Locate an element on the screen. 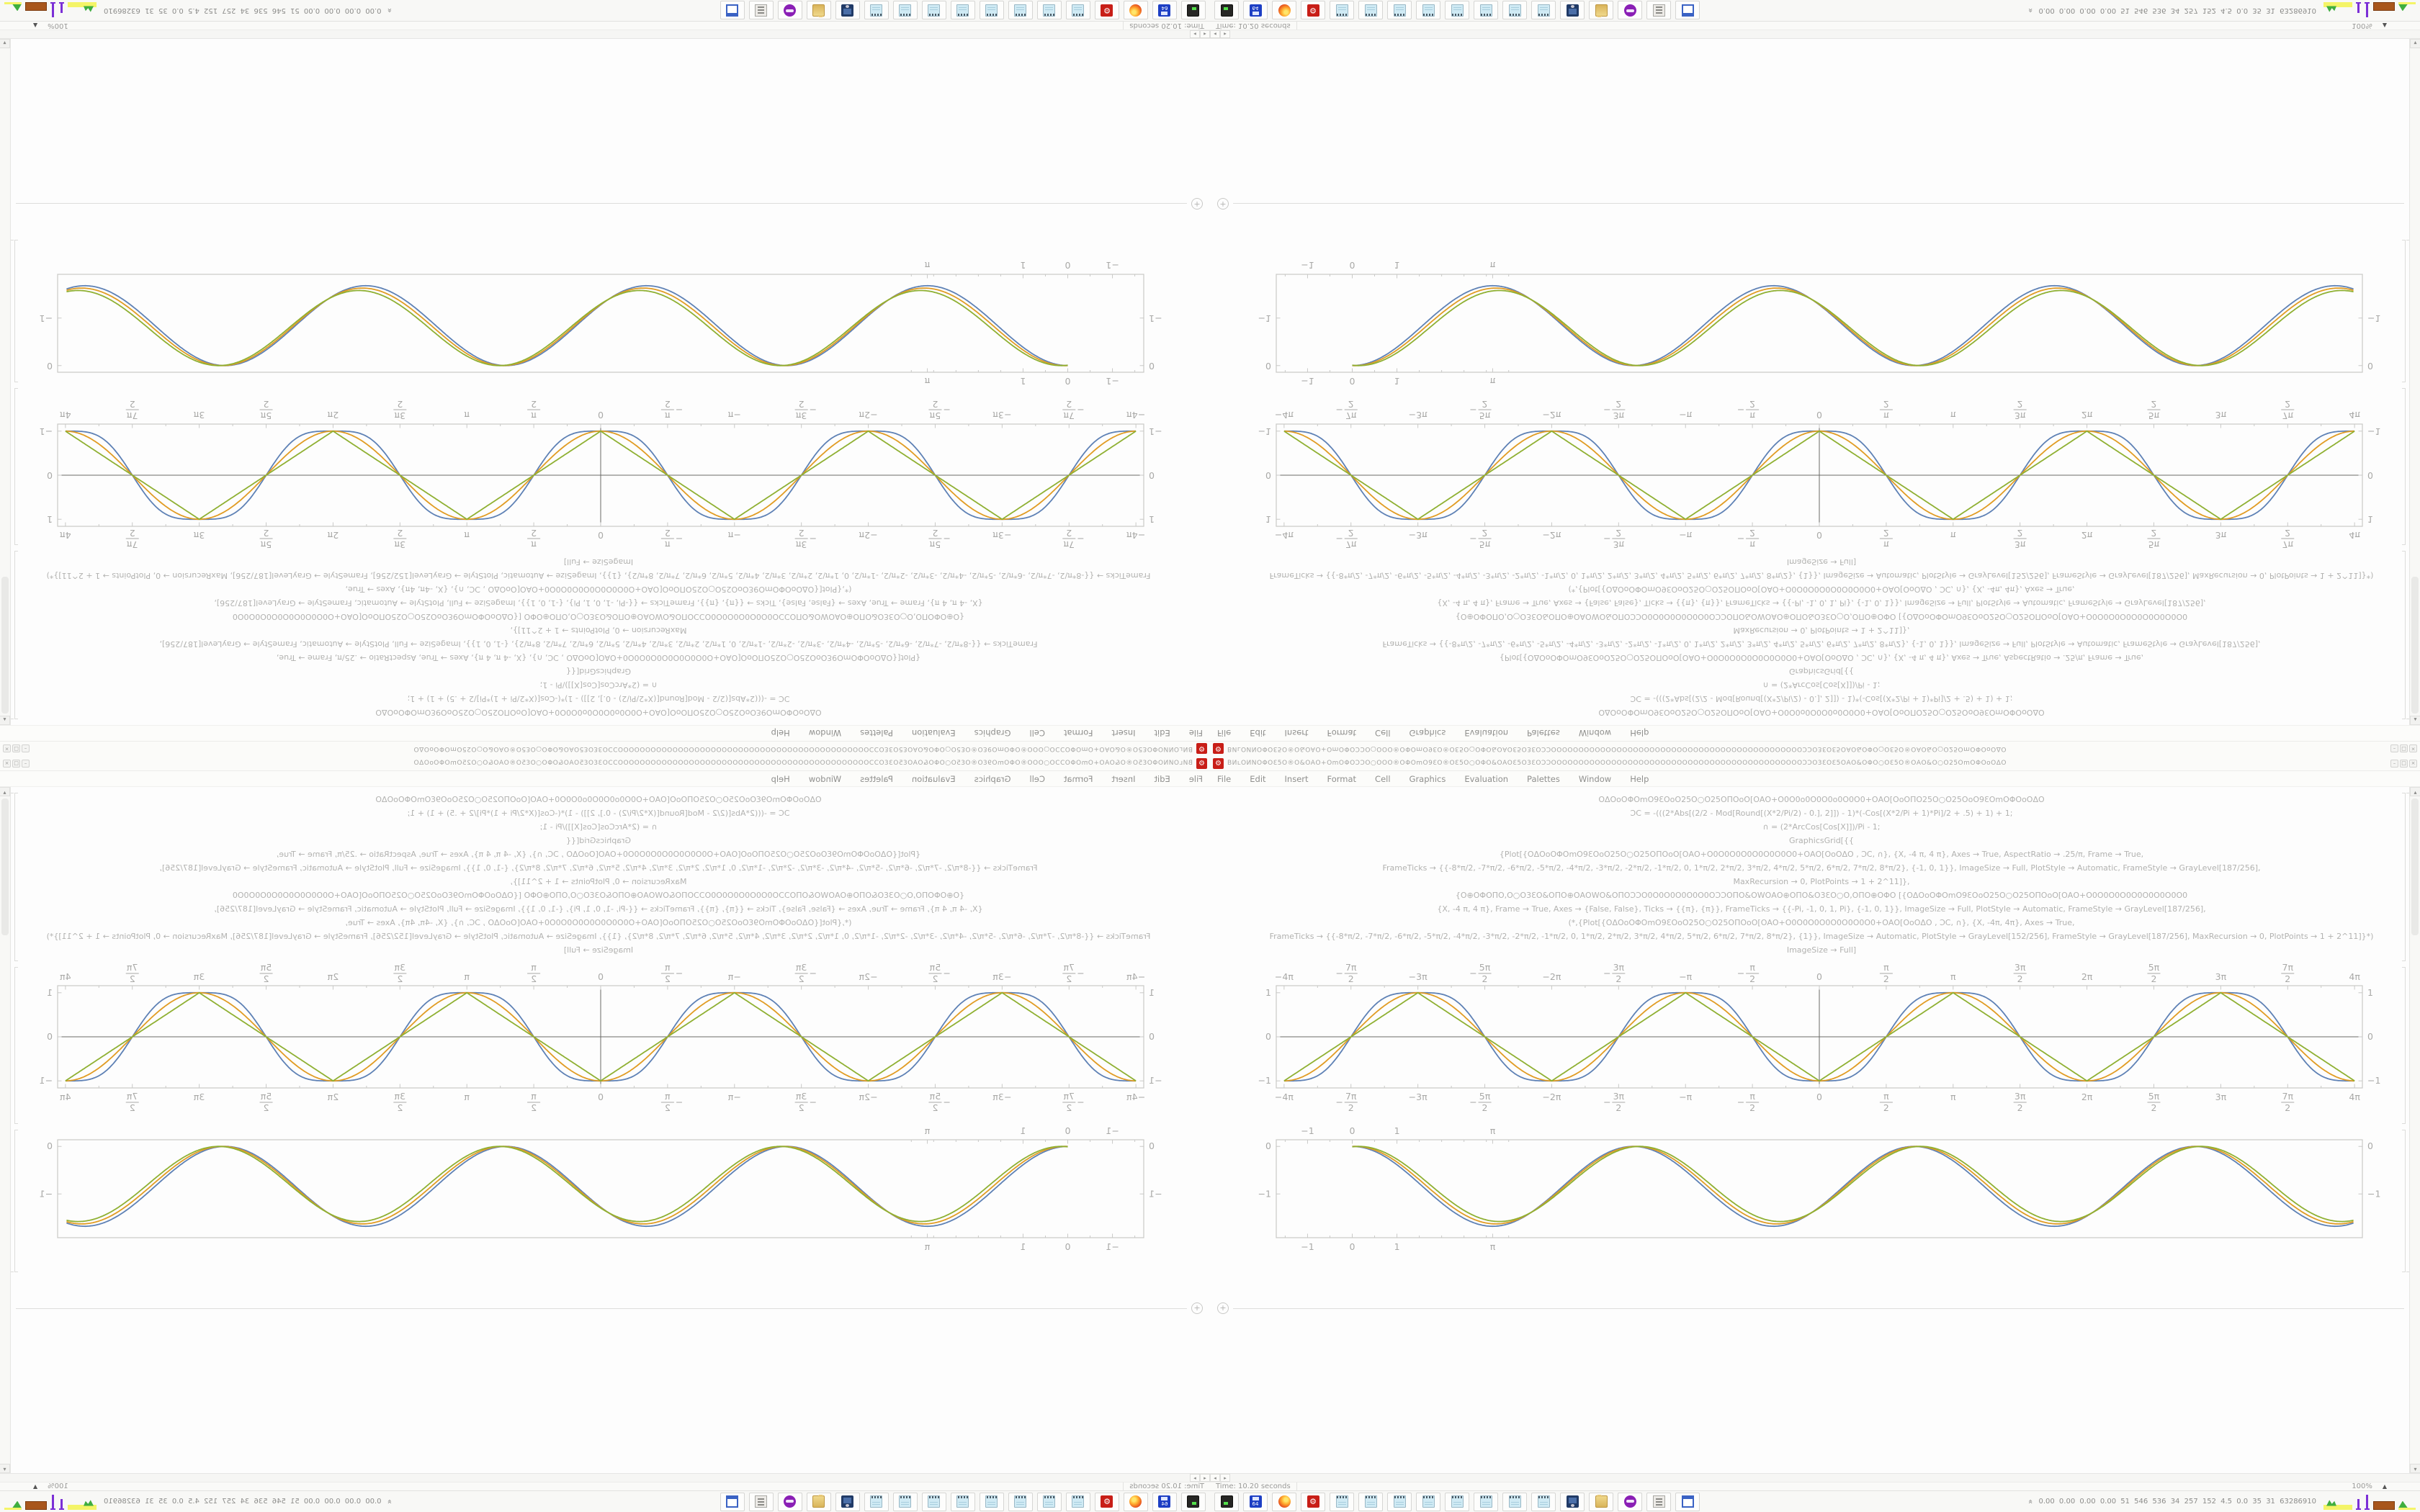 Image resolution: width=2420 pixels, height=1512 pixels. code-line-4: GraphicsGrid[{{ is located at coordinates (1821, 840).